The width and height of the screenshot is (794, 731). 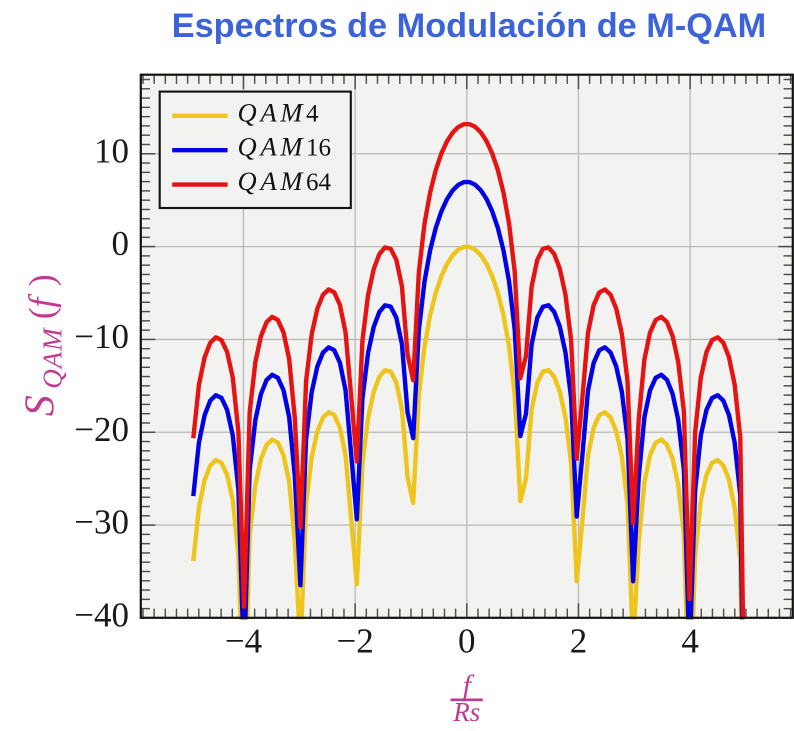 I want to click on svg-text: −4, so click(x=243, y=640).